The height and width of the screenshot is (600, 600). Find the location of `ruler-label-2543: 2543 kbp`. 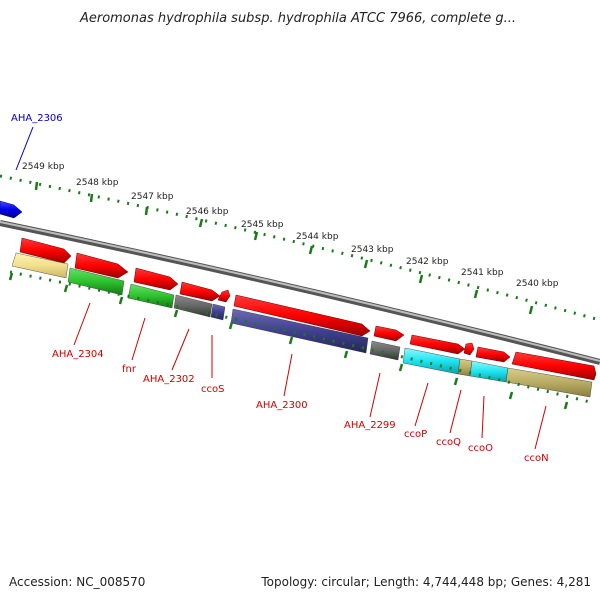

ruler-label-2543: 2543 kbp is located at coordinates (372, 250).